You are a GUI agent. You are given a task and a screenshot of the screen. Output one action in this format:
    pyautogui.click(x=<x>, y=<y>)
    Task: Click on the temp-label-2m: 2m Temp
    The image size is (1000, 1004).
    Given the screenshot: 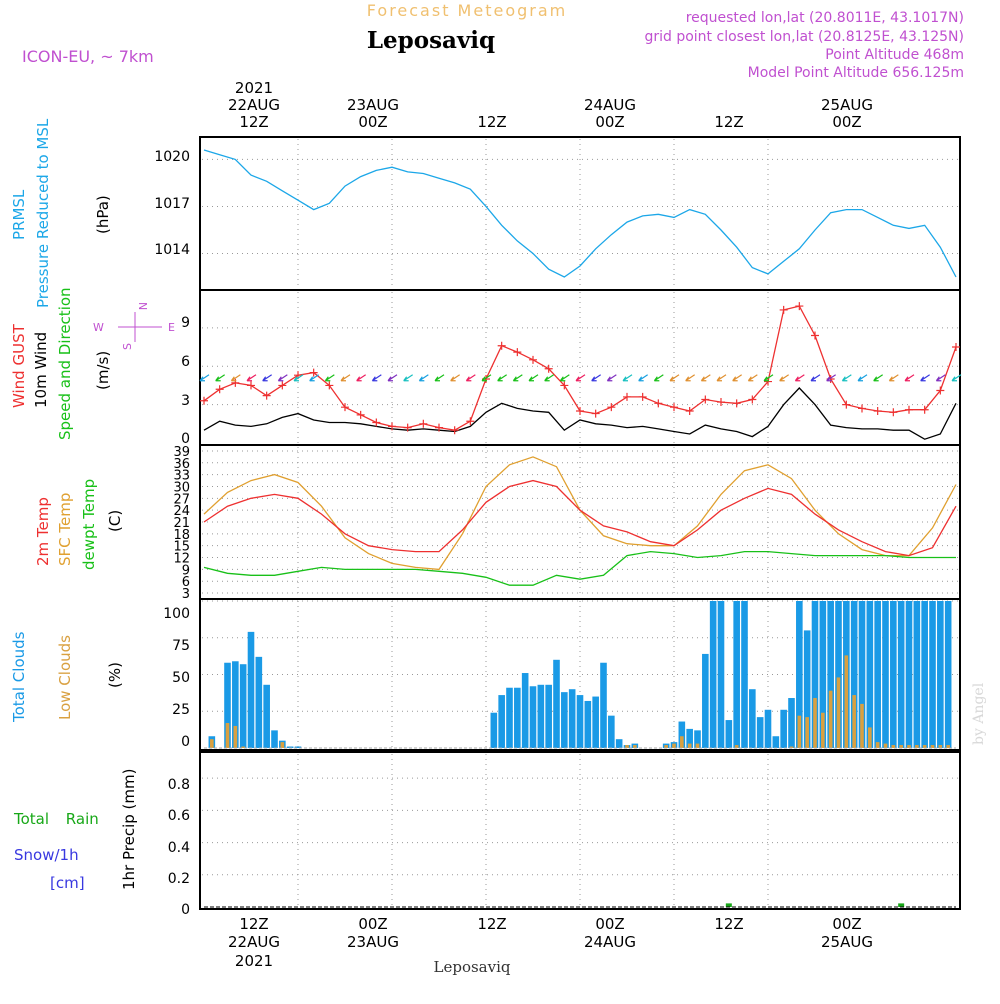 What is the action you would take?
    pyautogui.click(x=43, y=531)
    